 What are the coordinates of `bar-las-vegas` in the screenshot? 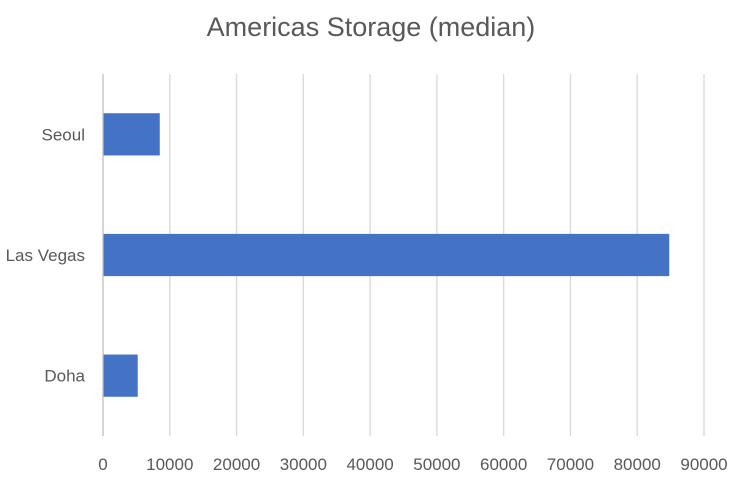 It's located at (386, 255).